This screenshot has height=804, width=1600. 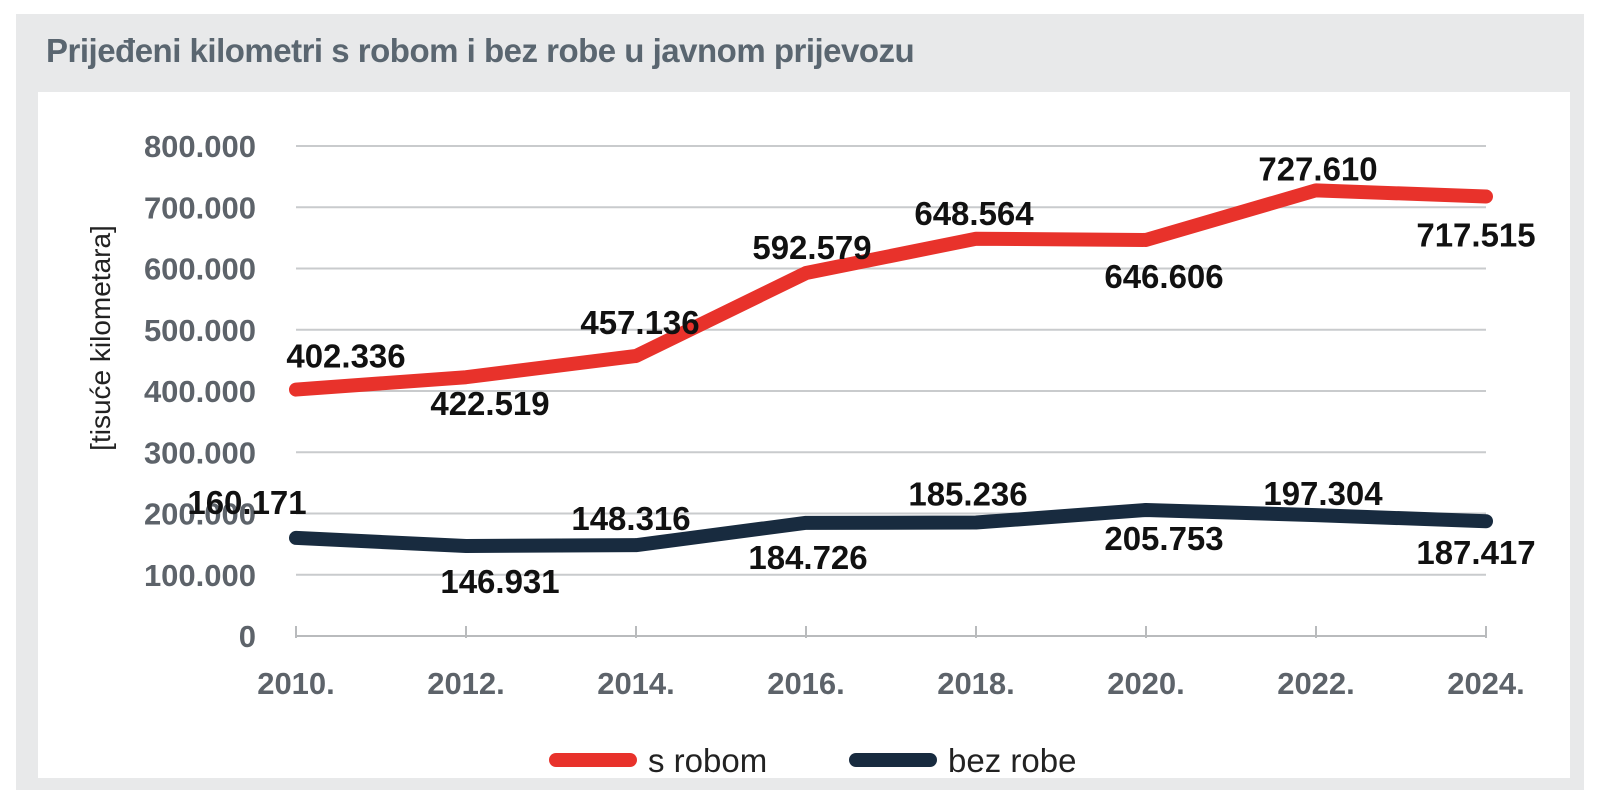 I want to click on data-label: 646.606, so click(x=1163, y=276).